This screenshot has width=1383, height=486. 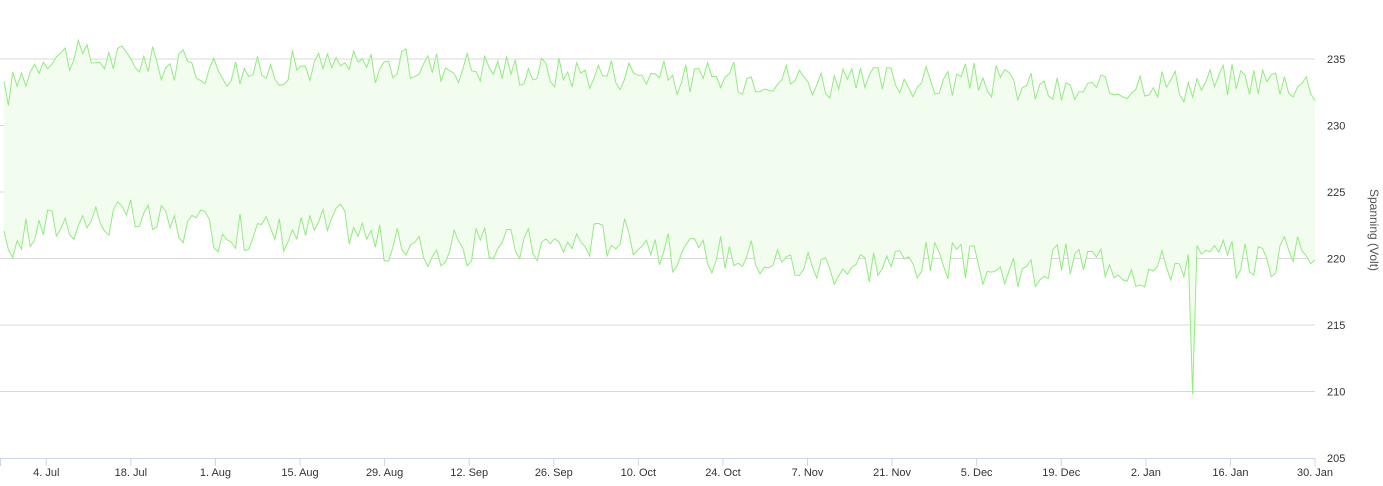 I want to click on y-tick-label: 205, so click(x=1336, y=459).